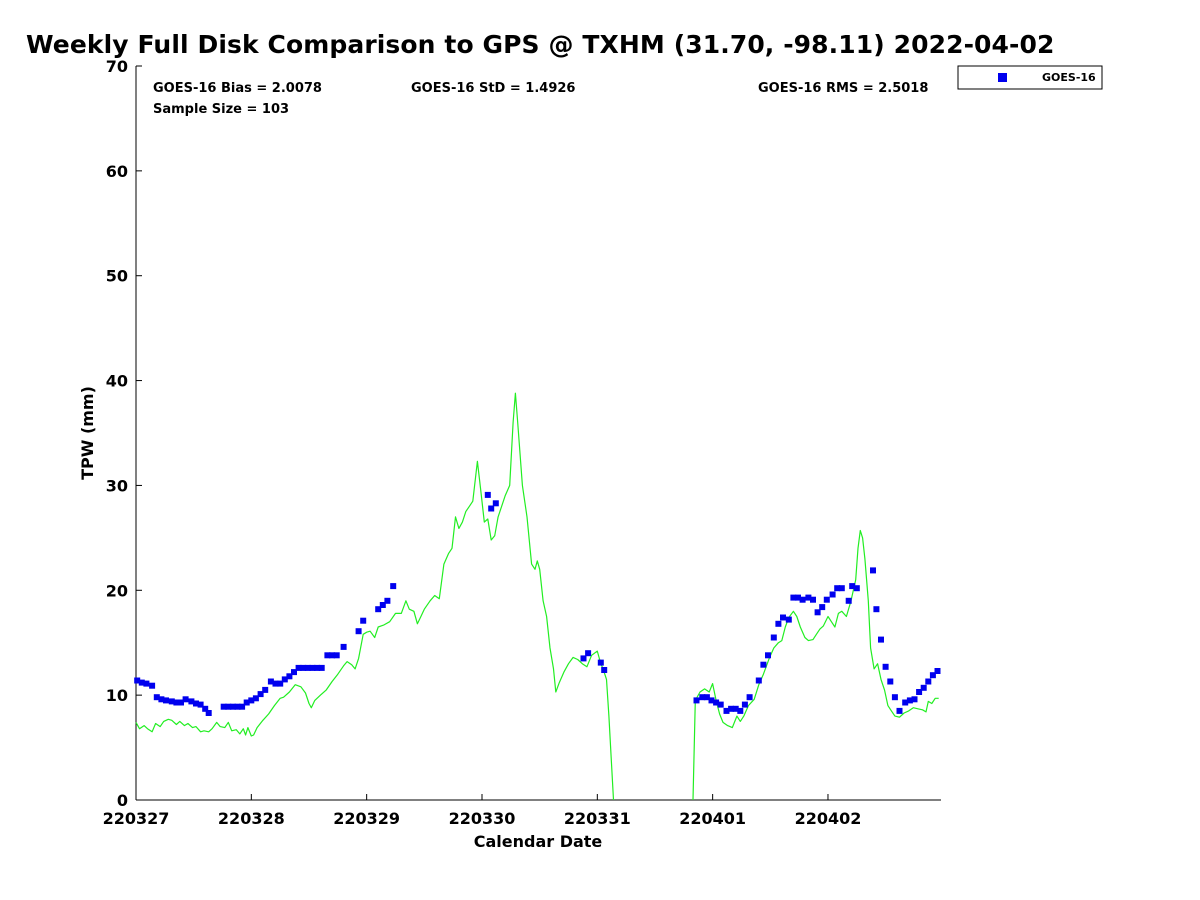 The image size is (1200, 900). Describe the element at coordinates (597, 818) in the screenshot. I see `x-tick-label-4: 220331` at that location.